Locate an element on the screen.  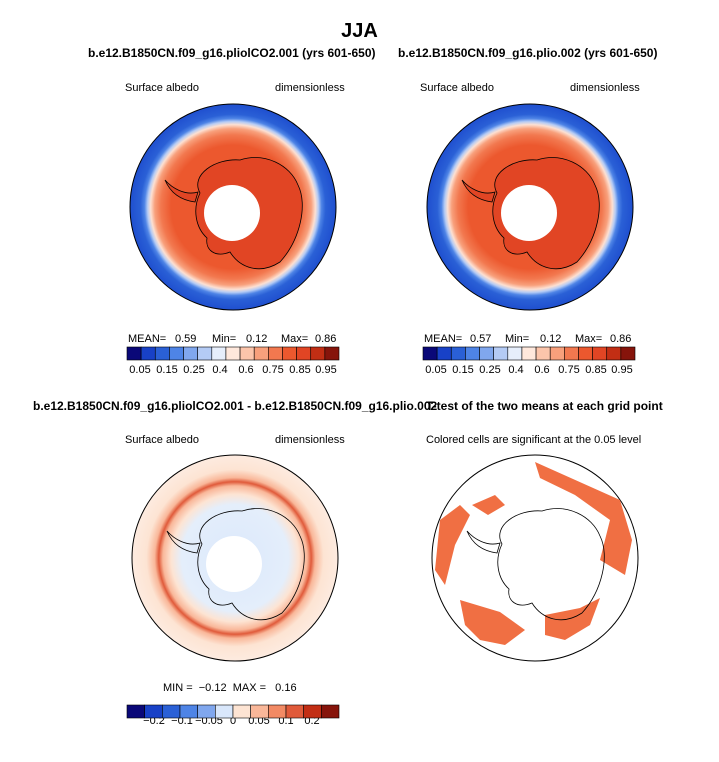
panel1-mean-label: MEAN= is located at coordinates (147, 339).